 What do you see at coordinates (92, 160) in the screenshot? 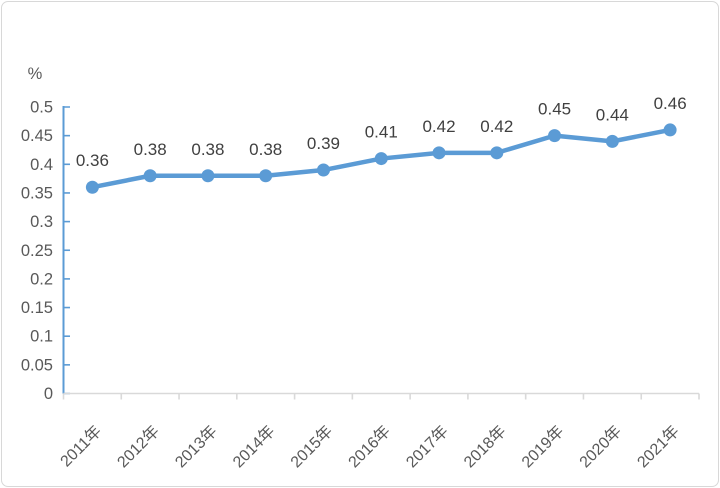
I see `data-point-label: 0.36` at bounding box center [92, 160].